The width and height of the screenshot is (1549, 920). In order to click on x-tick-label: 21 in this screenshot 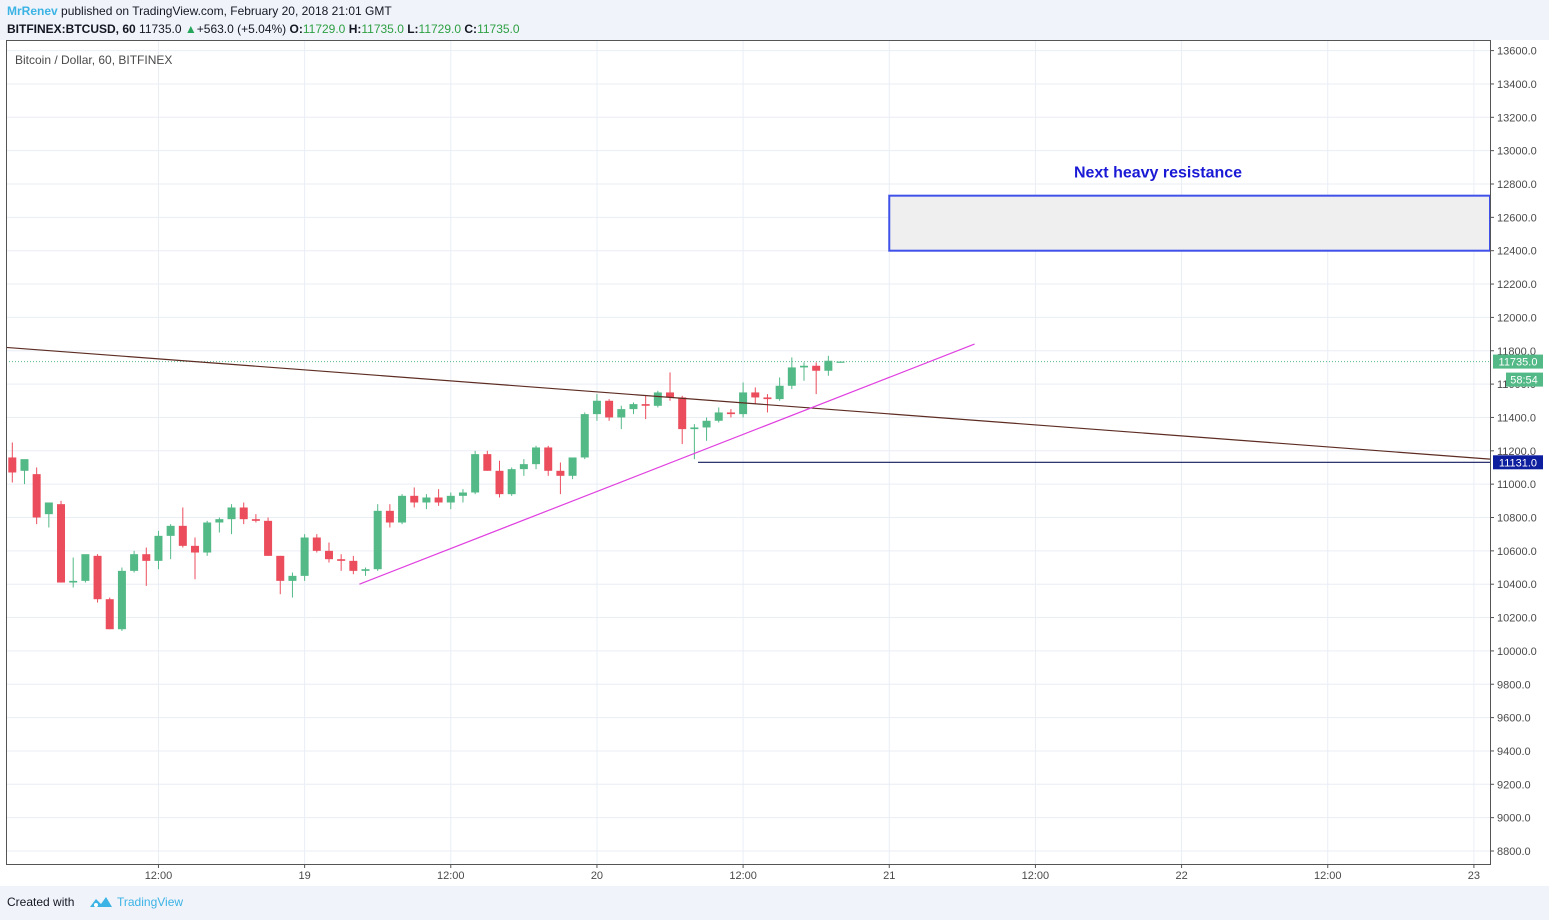, I will do `click(889, 876)`.